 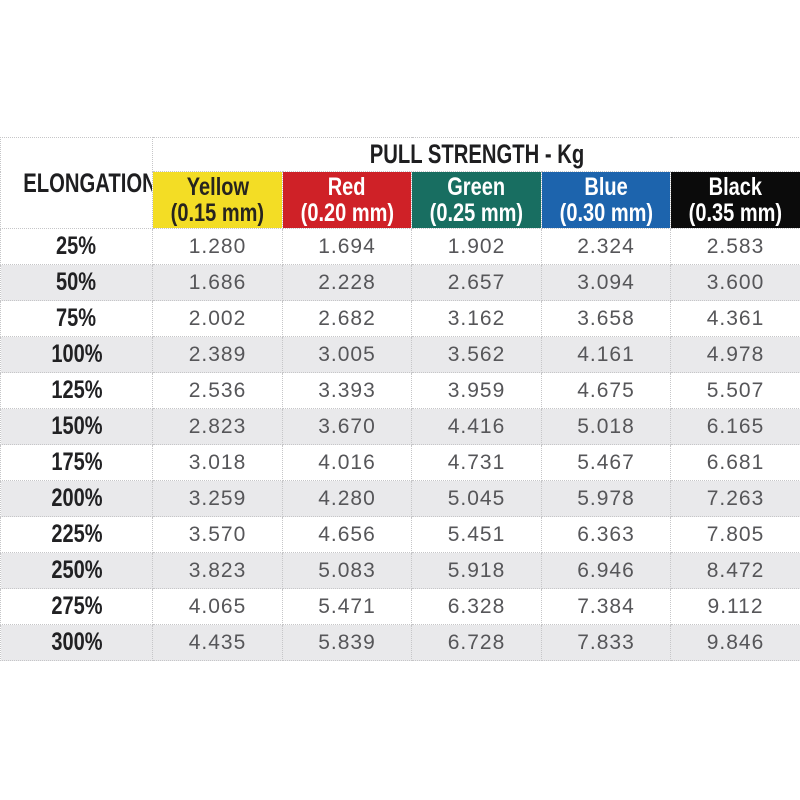 What do you see at coordinates (476, 534) in the screenshot?
I see `value-cell: 5.451` at bounding box center [476, 534].